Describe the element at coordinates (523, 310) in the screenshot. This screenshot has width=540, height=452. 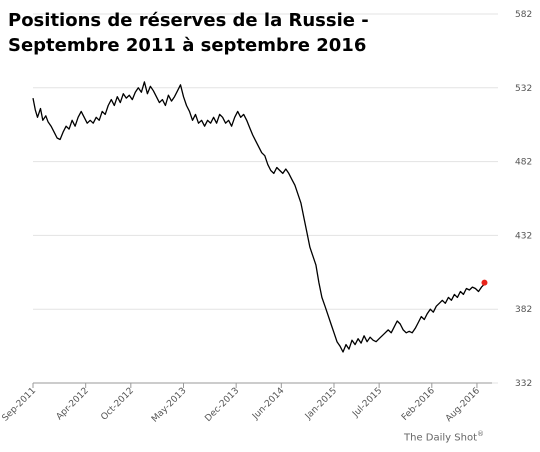
I see `y-tick-label: 382` at that location.